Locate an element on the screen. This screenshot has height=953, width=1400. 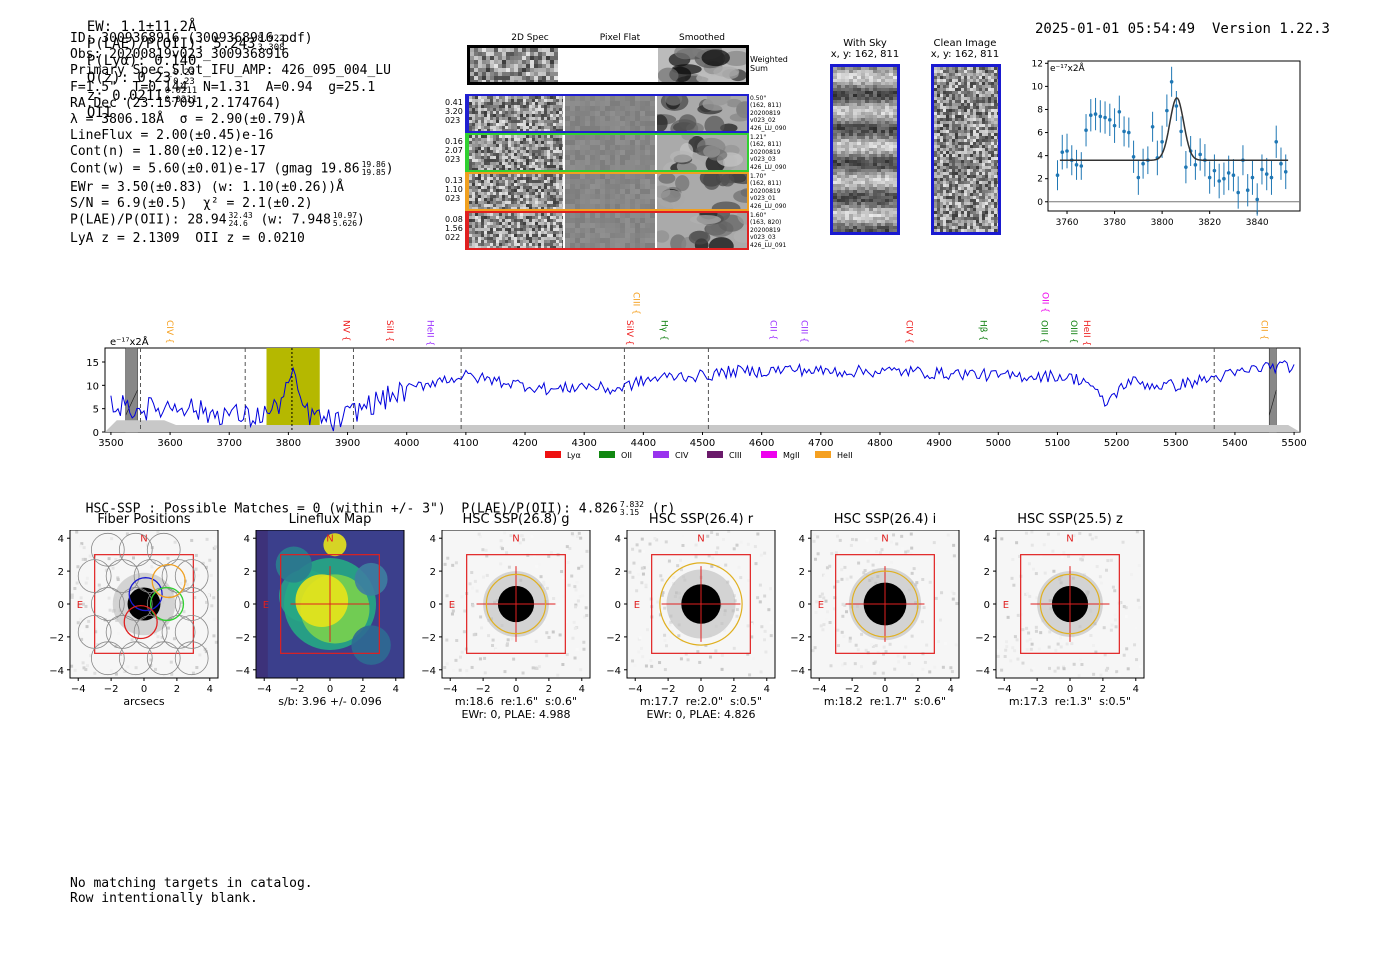
clean-image-sub: x, y: 162, 811 is located at coordinates (965, 54).